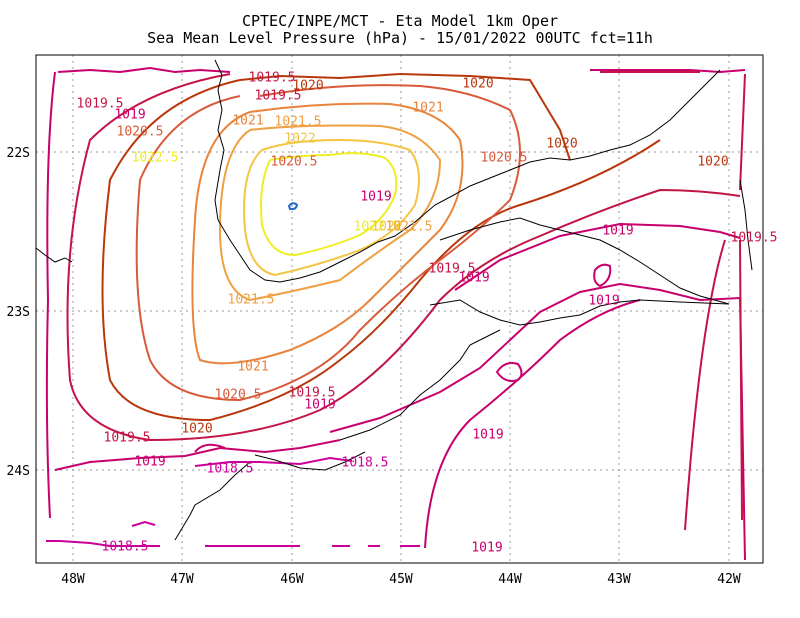 The width and height of the screenshot is (800, 618). What do you see at coordinates (143, 523) in the screenshot?
I see `isobar-1018-5-inlet` at bounding box center [143, 523].